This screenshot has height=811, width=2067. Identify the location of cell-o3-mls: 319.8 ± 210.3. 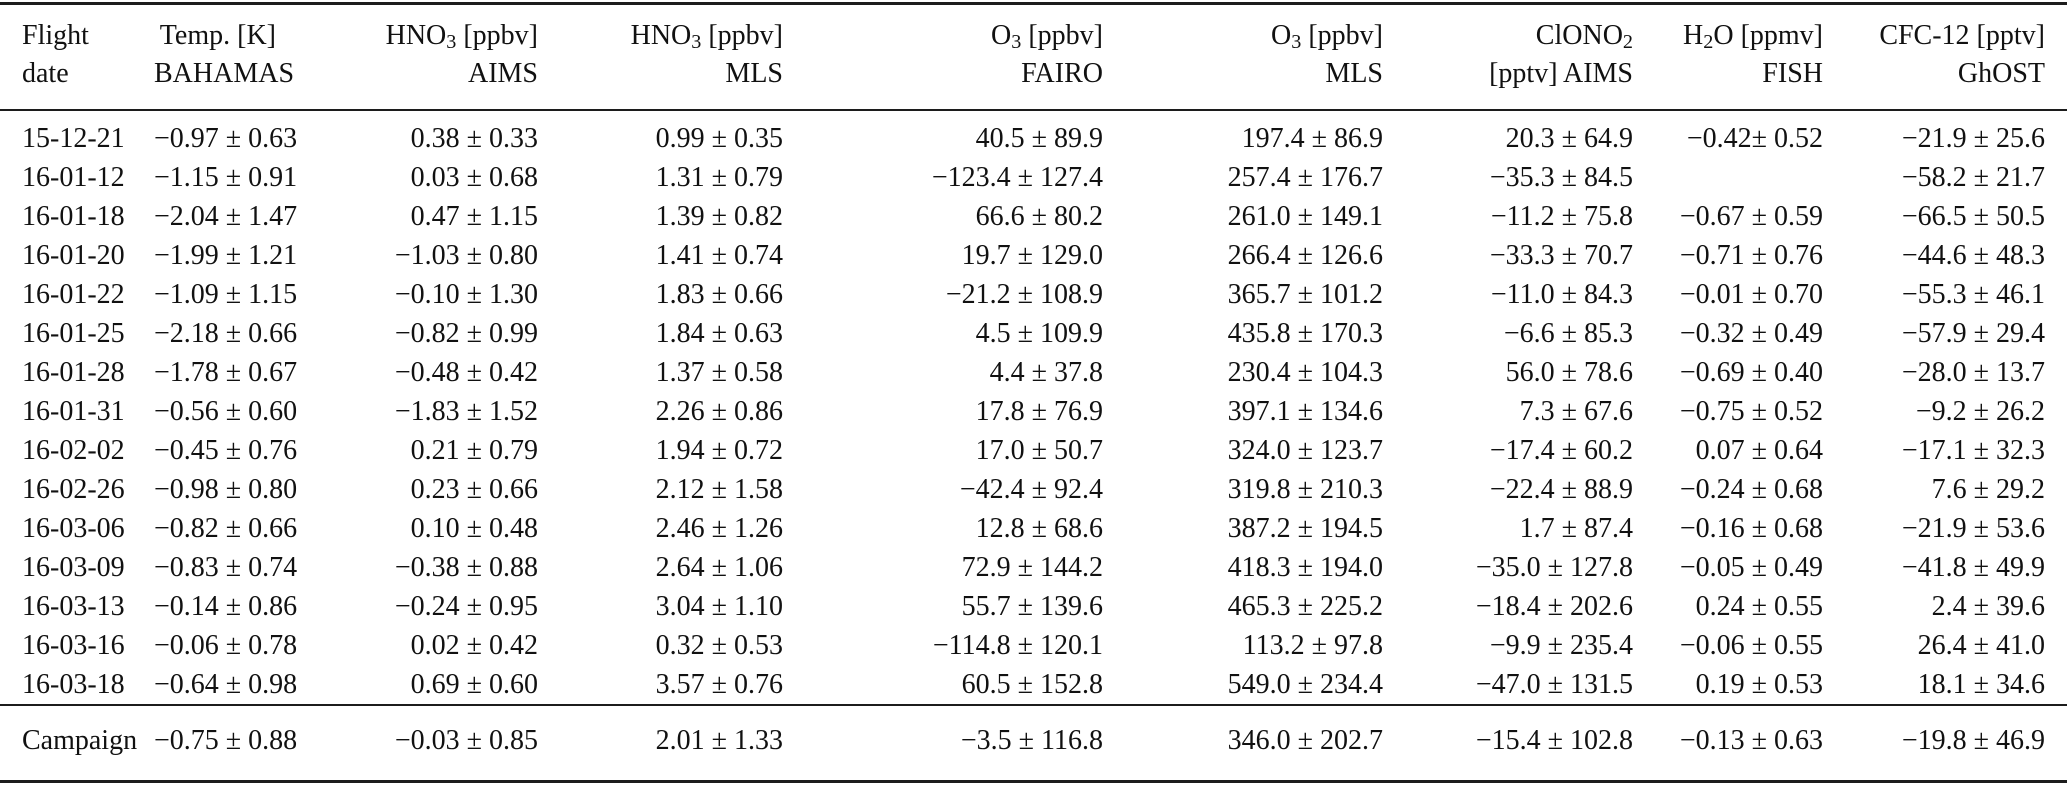
(1305, 489).